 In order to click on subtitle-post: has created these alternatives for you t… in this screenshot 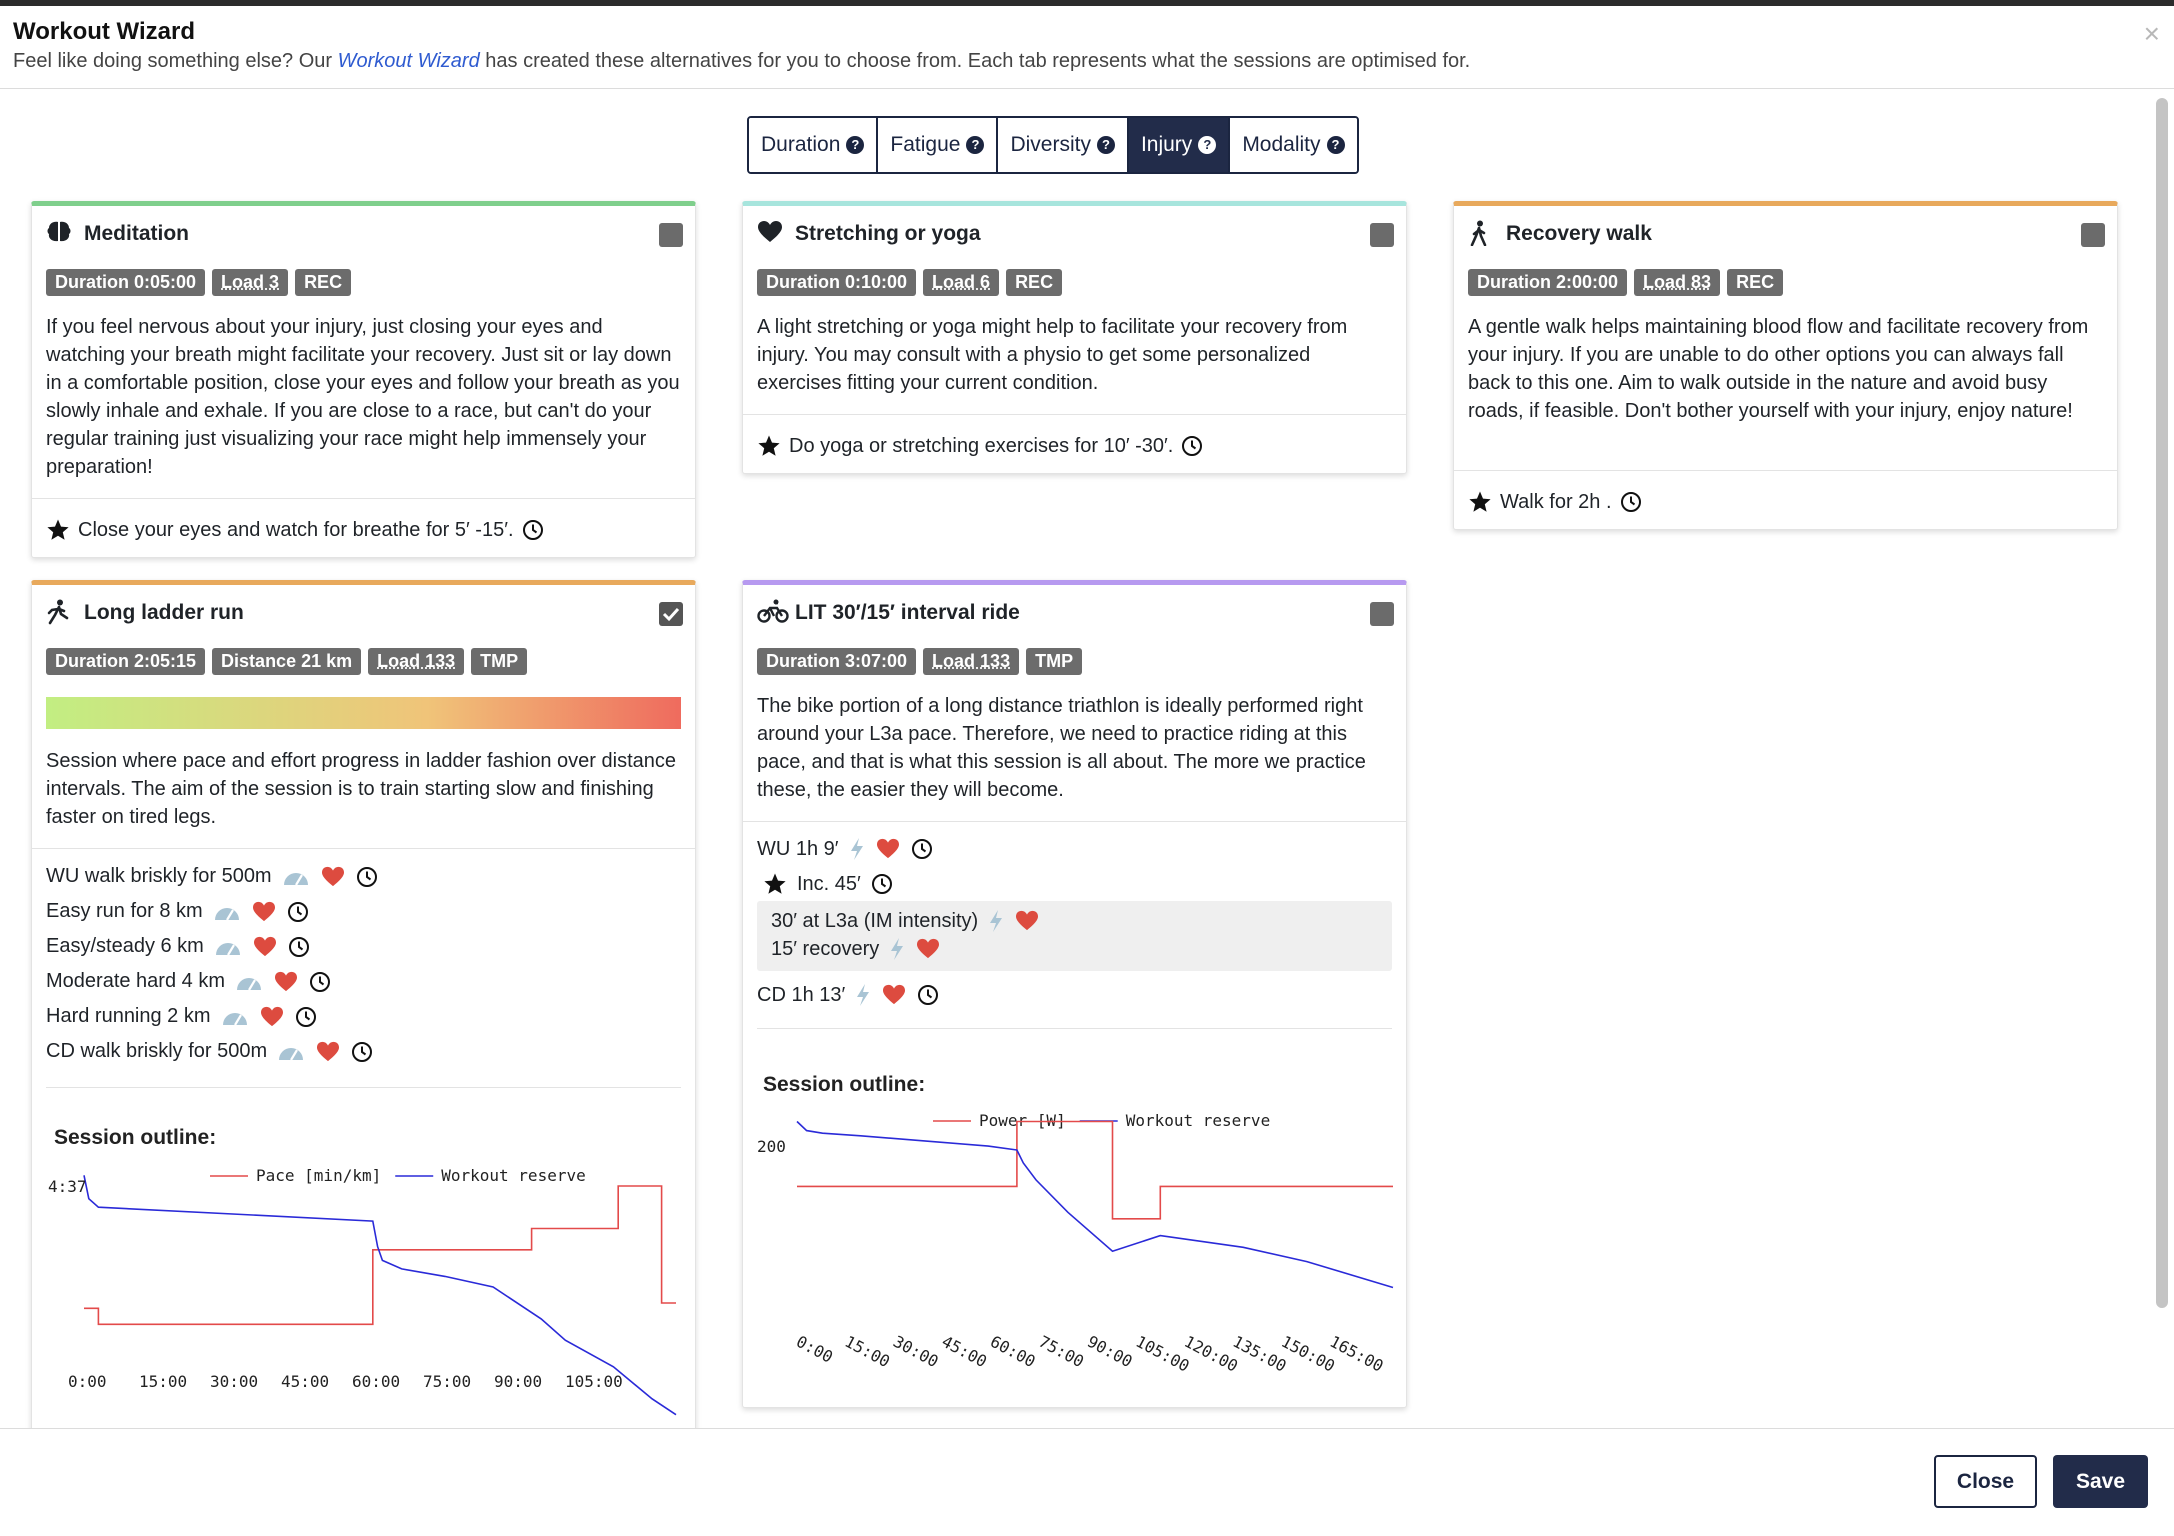, I will do `click(978, 61)`.